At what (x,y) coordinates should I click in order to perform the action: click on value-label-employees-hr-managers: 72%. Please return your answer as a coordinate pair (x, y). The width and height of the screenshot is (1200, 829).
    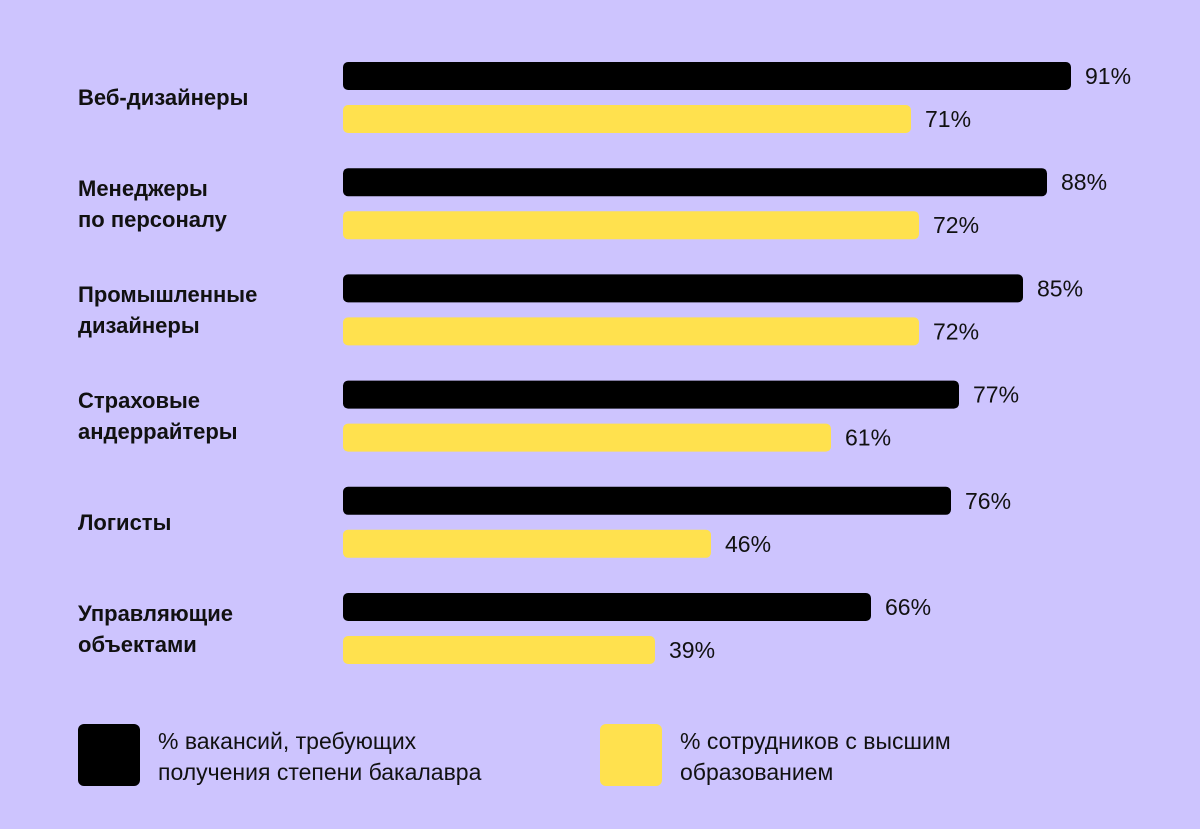
    Looking at the image, I should click on (956, 225).